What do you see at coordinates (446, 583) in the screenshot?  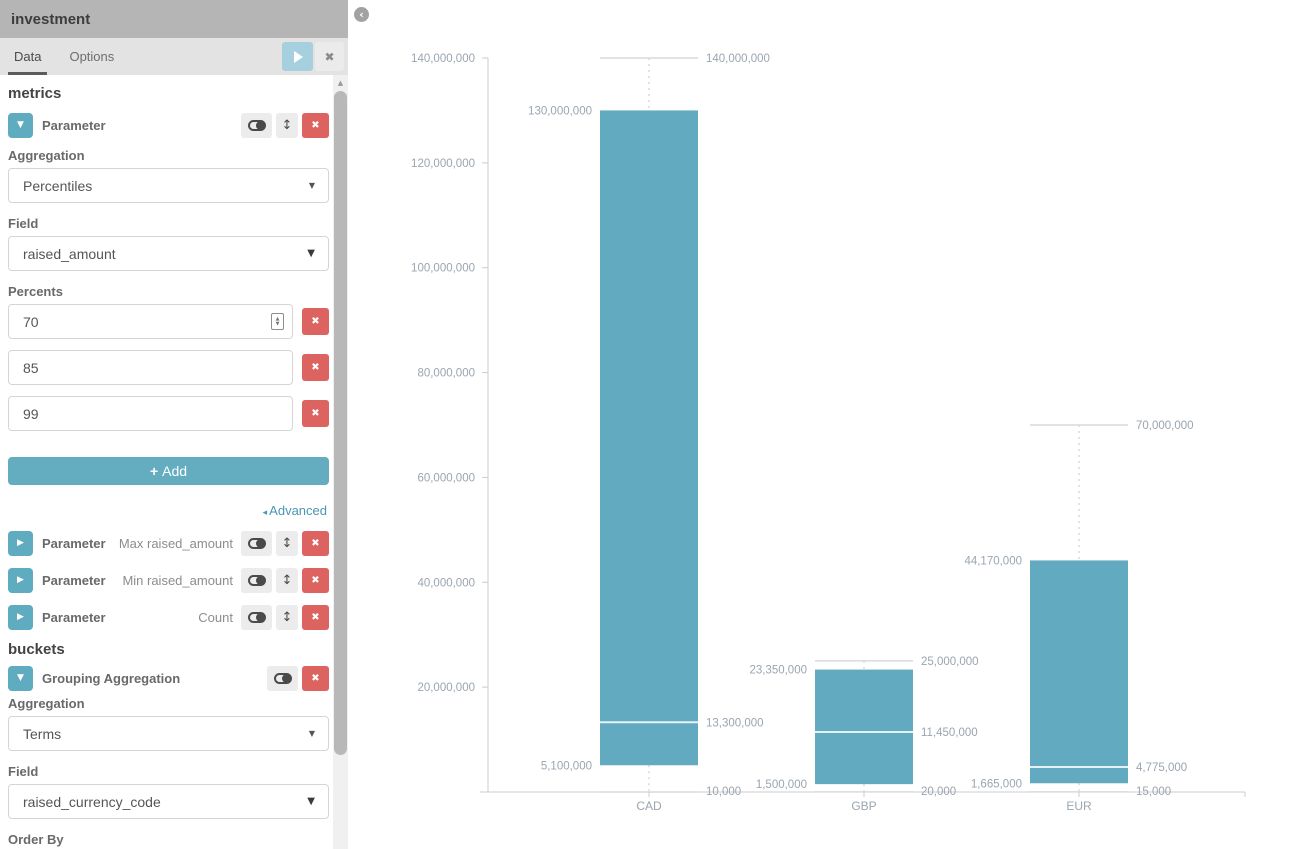 I see `y-axis-tick-label: 40,000,000` at bounding box center [446, 583].